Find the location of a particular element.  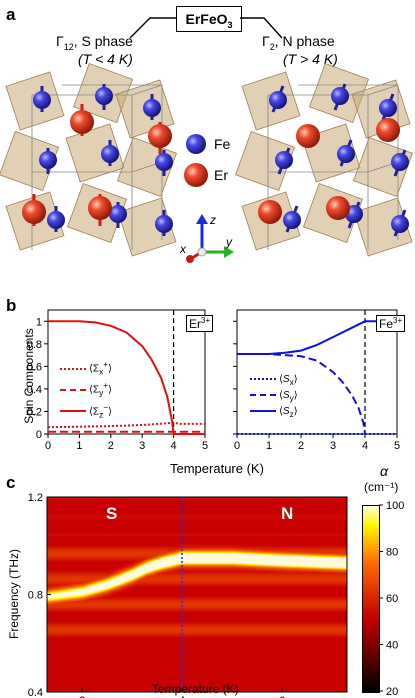

legend-fe-label: Fe is located at coordinates (222, 144).